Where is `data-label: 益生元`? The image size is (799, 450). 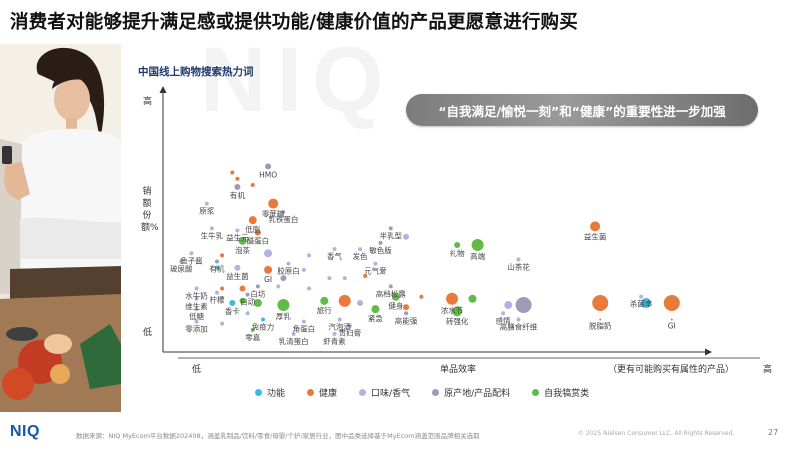
data-label: 益生元 is located at coordinates (237, 238).